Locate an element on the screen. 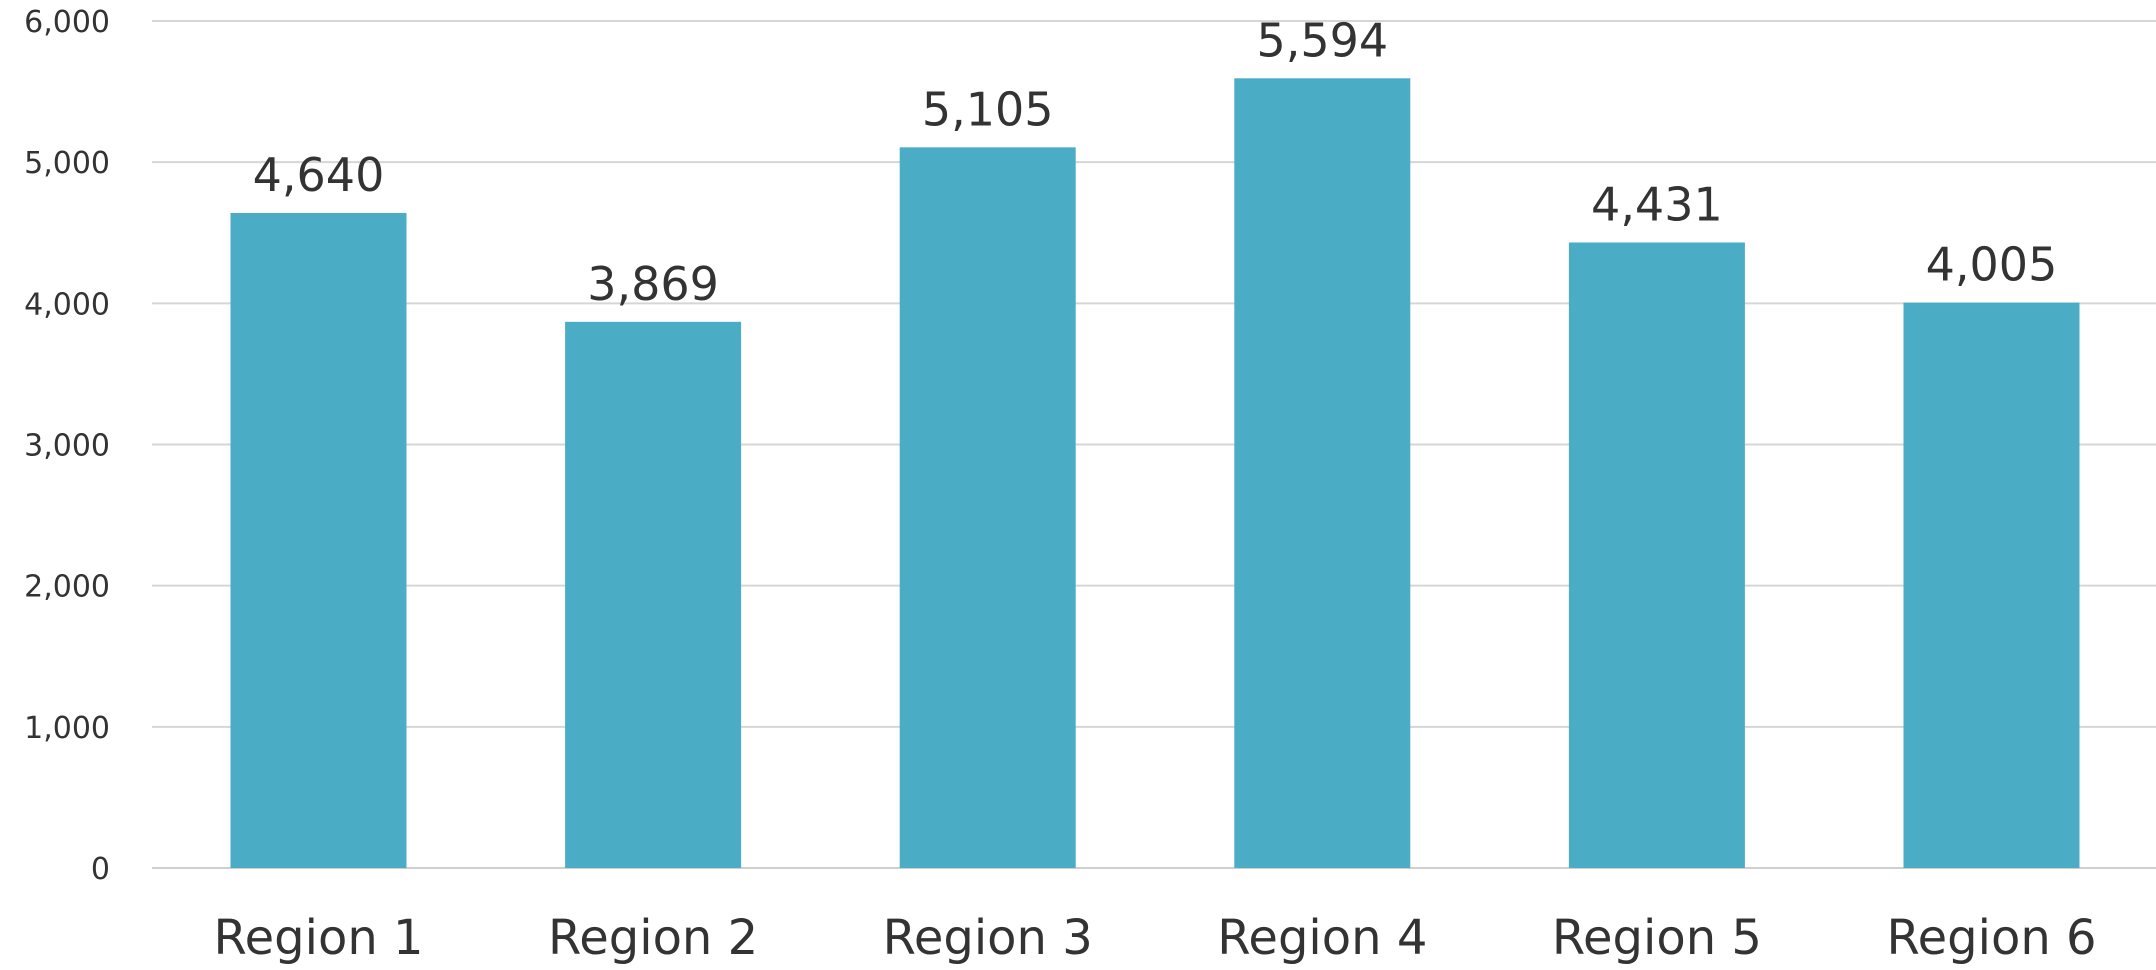 The width and height of the screenshot is (2156, 970). data-label: 4,640 is located at coordinates (319, 175).